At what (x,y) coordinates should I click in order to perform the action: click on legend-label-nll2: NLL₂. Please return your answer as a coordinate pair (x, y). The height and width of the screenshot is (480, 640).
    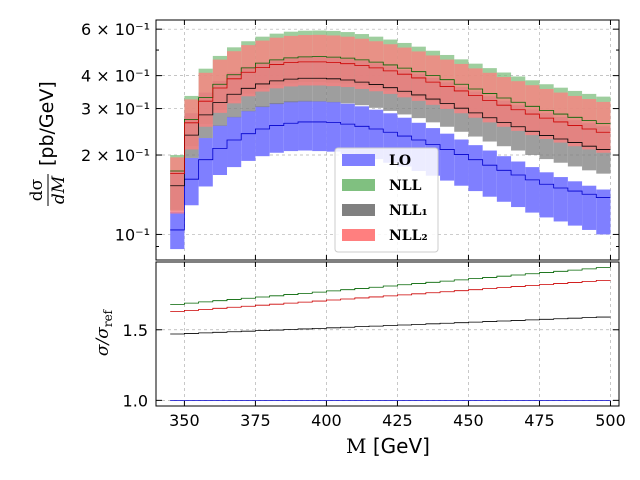
    Looking at the image, I should click on (408, 236).